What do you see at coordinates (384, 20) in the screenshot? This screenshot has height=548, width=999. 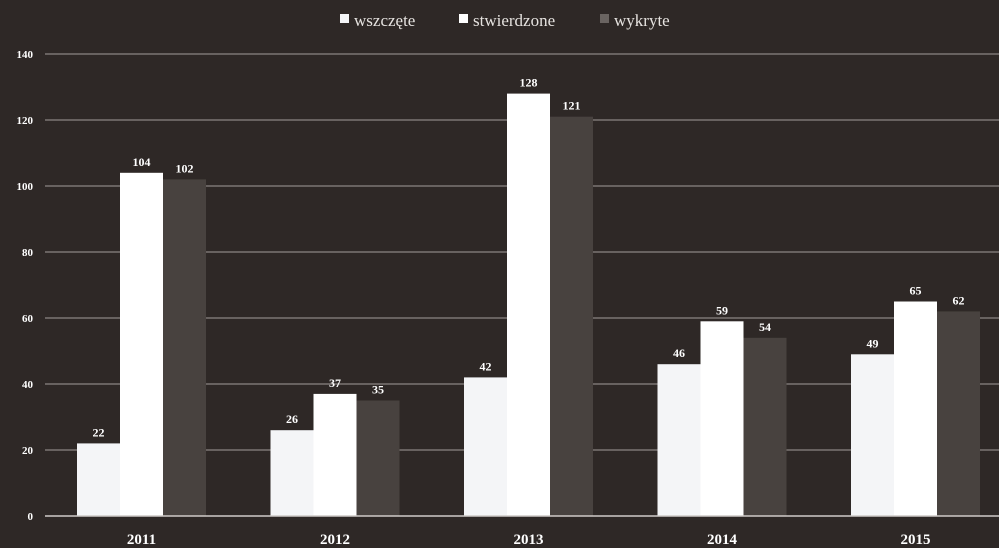 I see `legend-label-0: wszczęte` at bounding box center [384, 20].